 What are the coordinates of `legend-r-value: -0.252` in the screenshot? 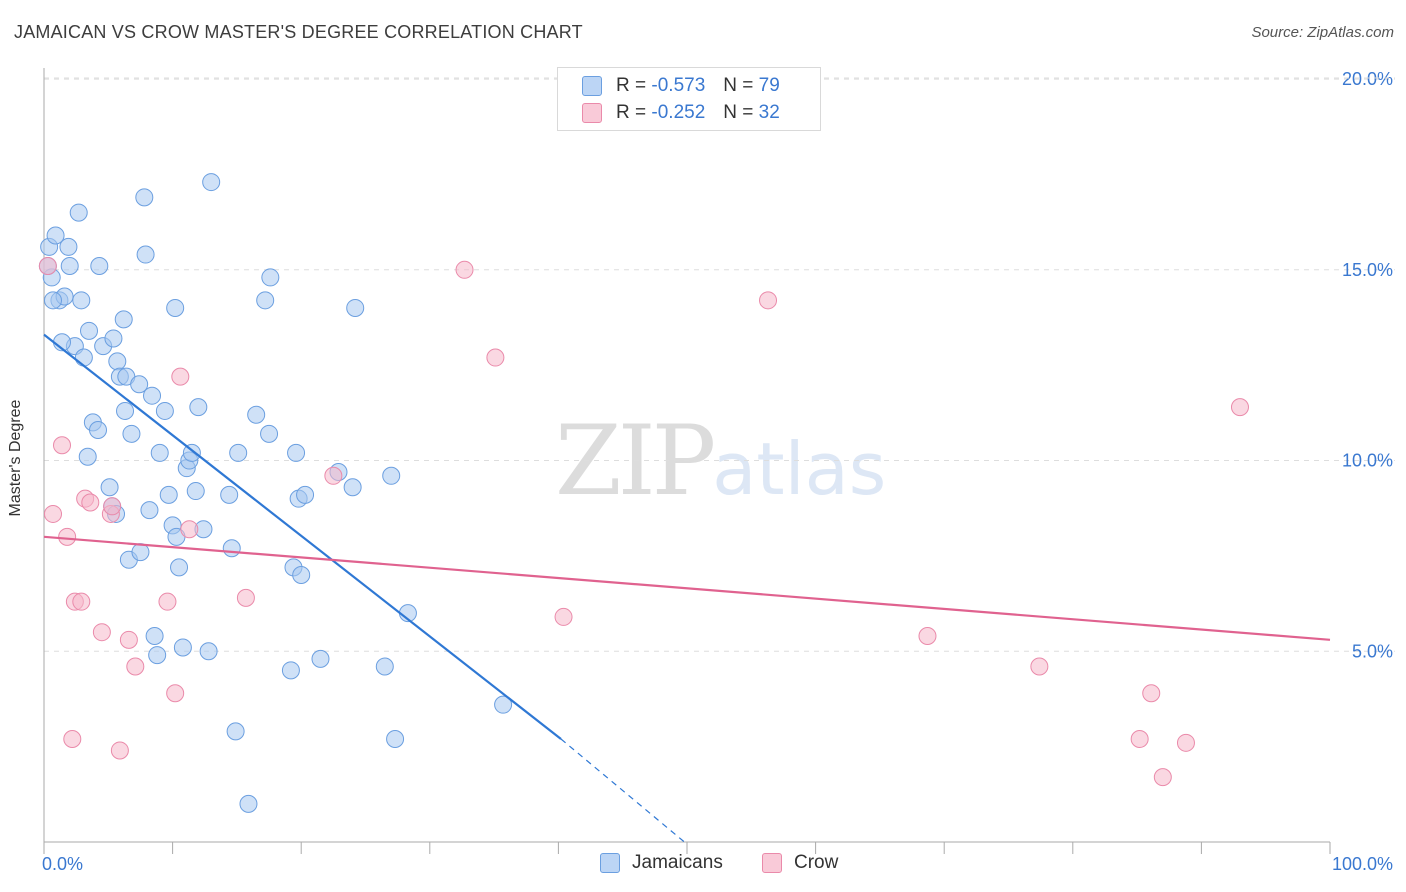 It's located at (678, 112).